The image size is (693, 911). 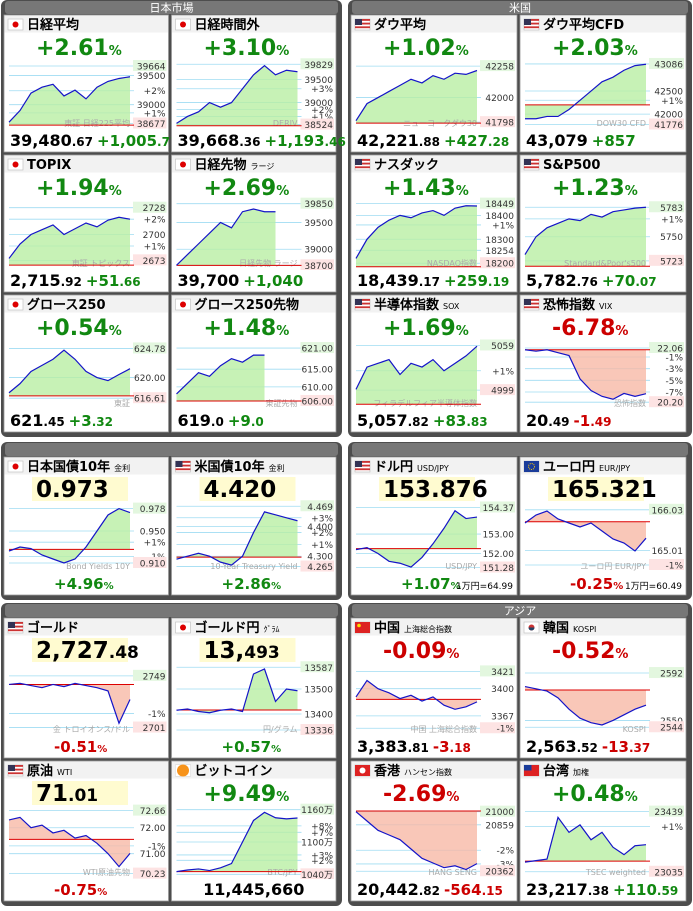 What do you see at coordinates (393, 467) in the screenshot?
I see `tile-name: ドル円` at bounding box center [393, 467].